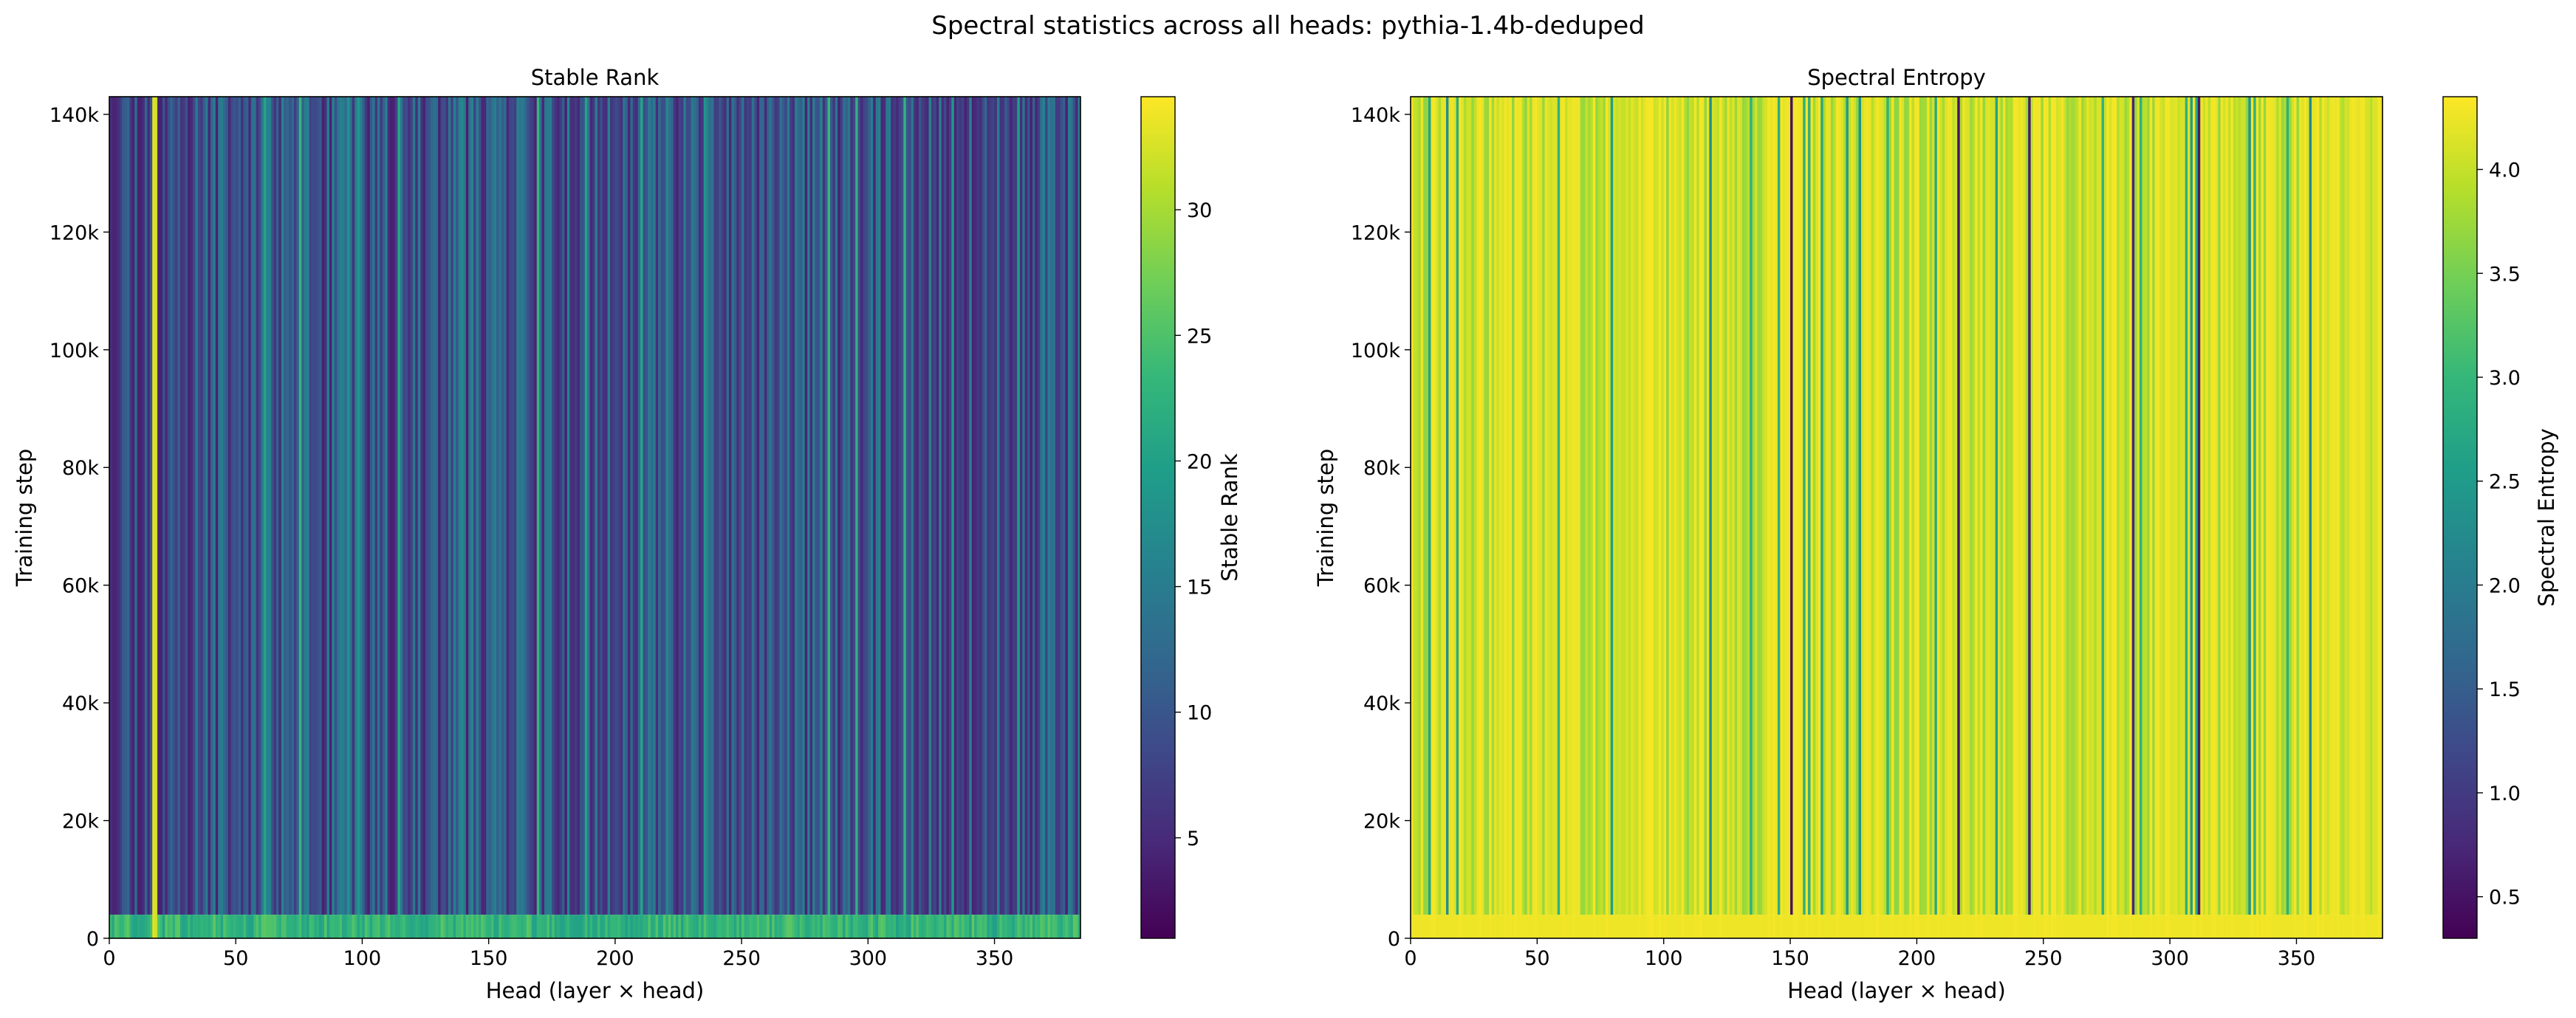  What do you see at coordinates (1376, 351) in the screenshot?
I see `y-tick-label: 100k` at bounding box center [1376, 351].